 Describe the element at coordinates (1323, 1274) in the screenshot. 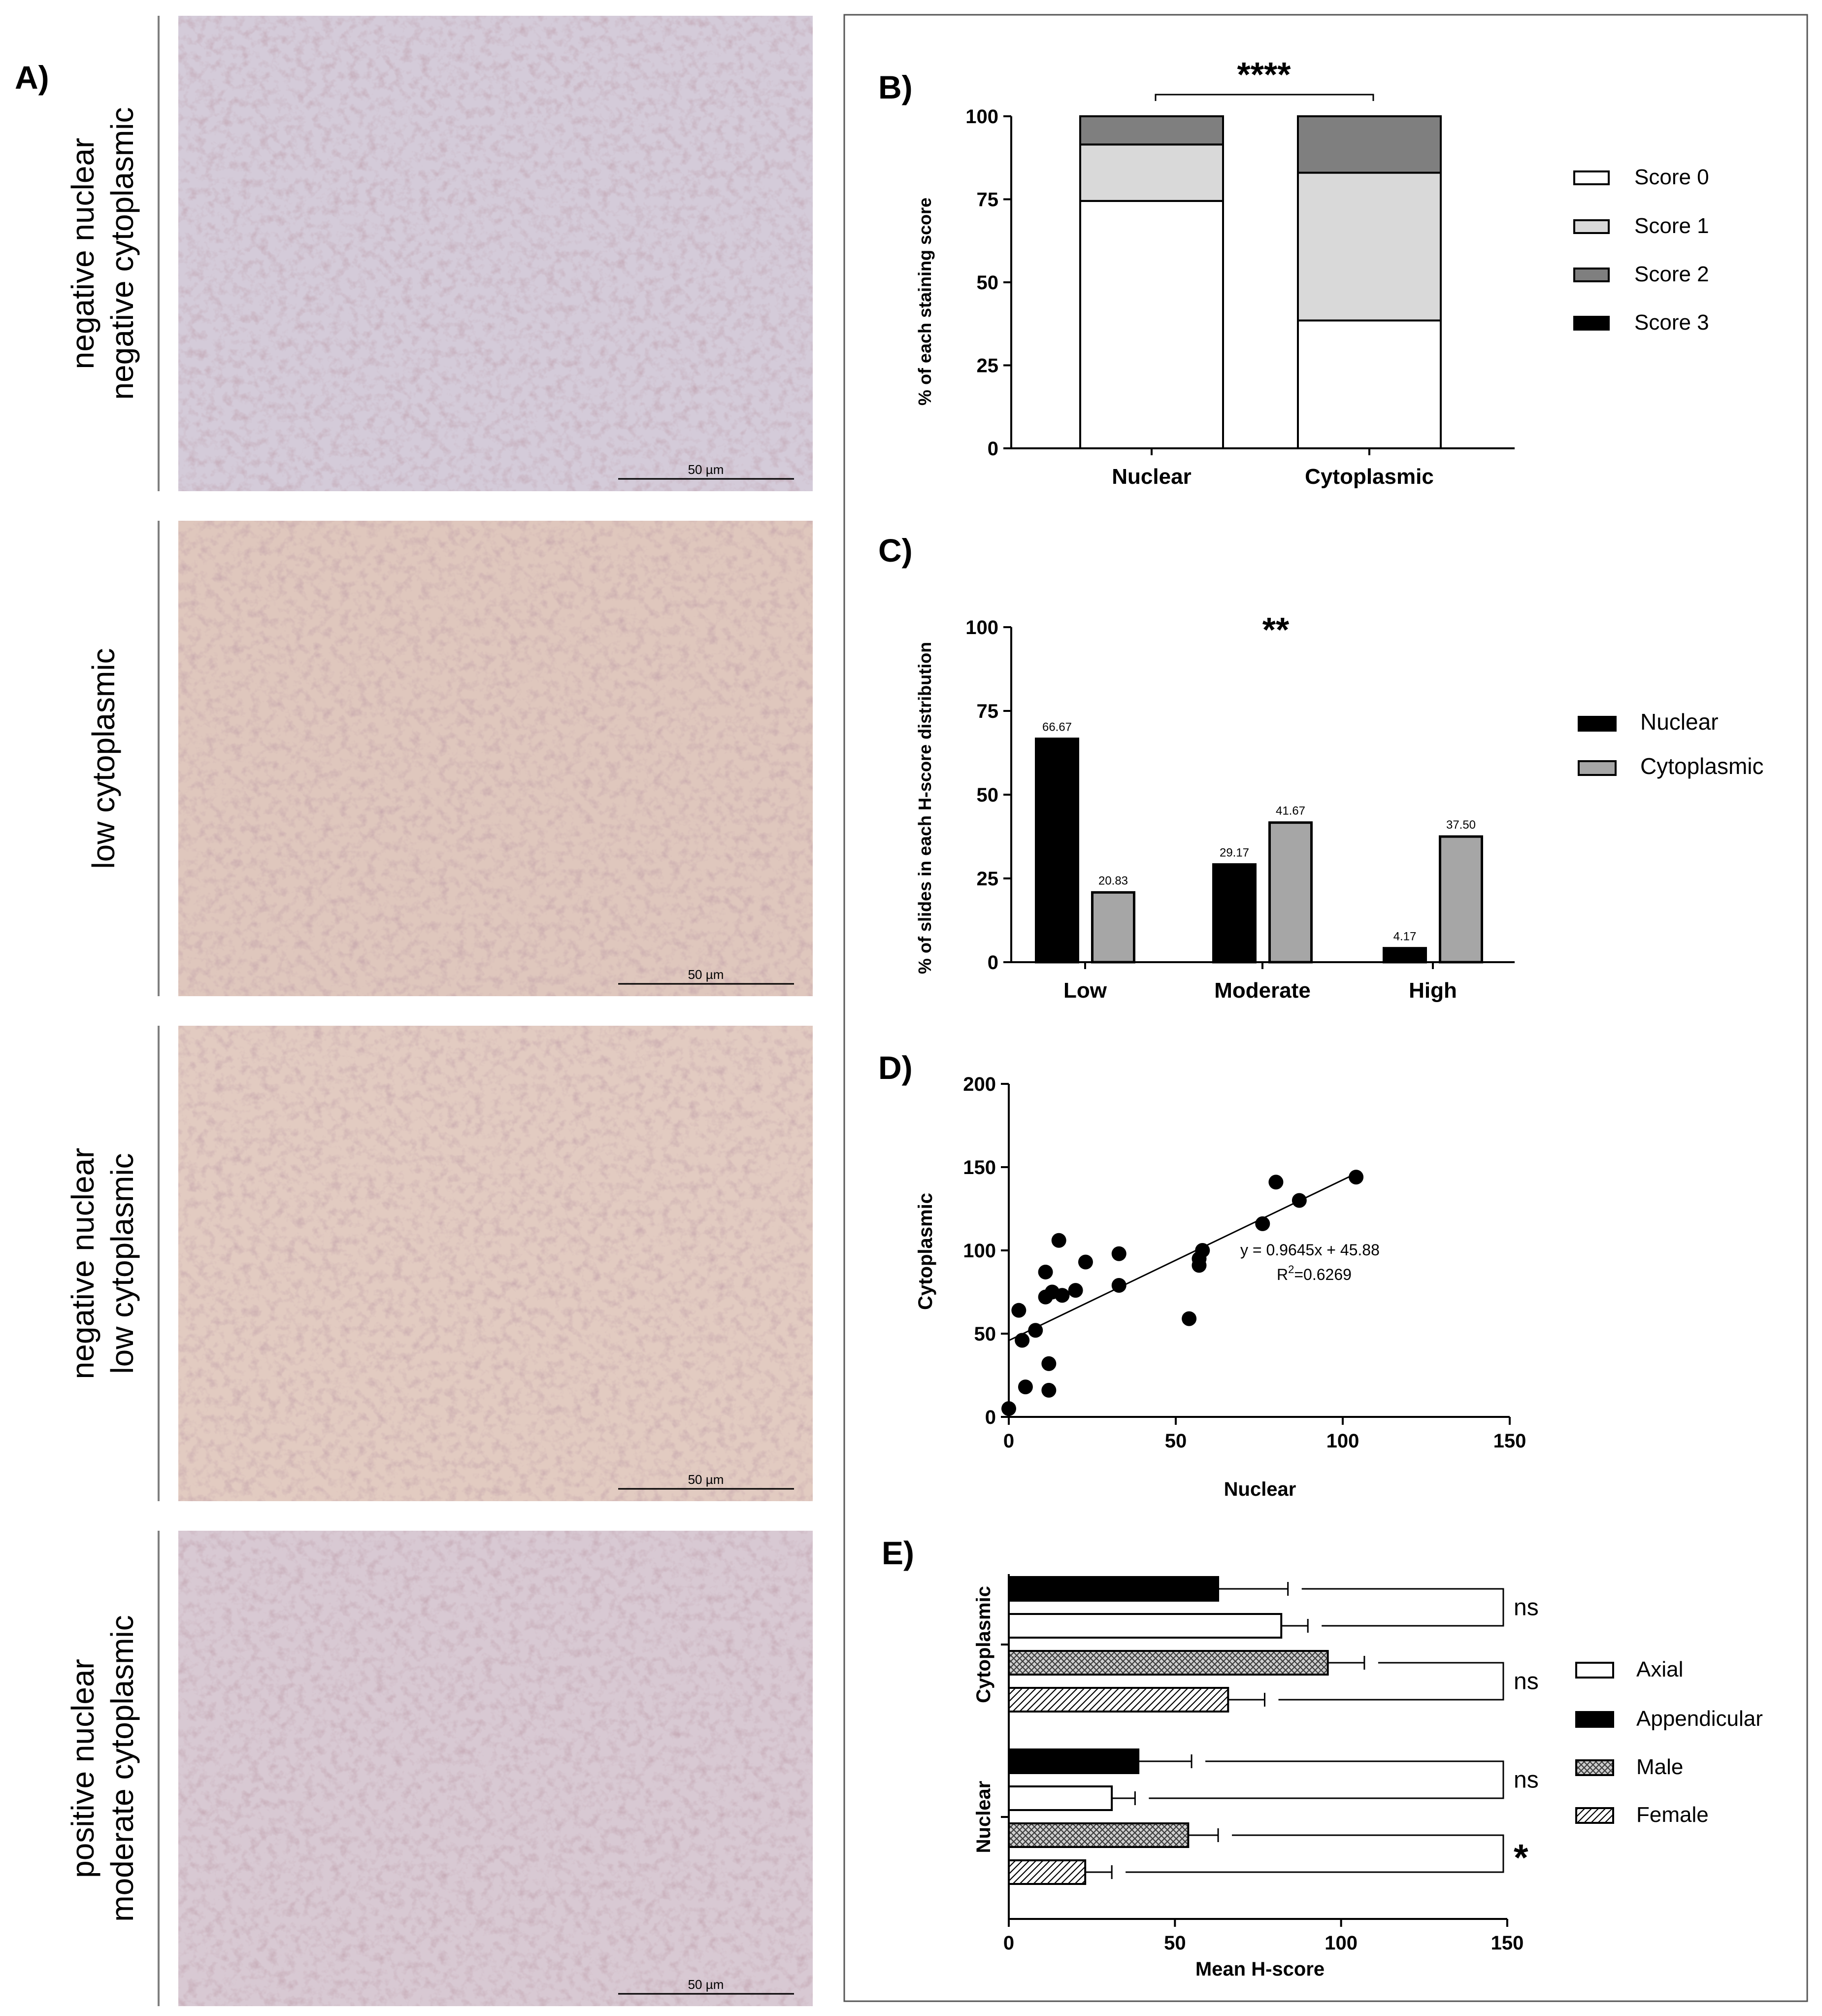

I see `panel-d-r2-value: =0.6269` at that location.